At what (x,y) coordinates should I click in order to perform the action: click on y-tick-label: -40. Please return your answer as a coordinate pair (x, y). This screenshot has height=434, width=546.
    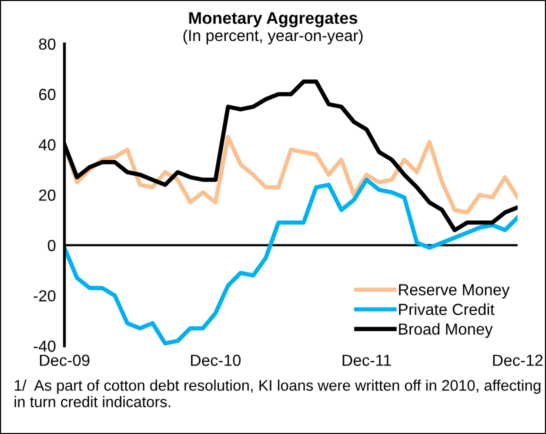
    Looking at the image, I should click on (45, 346).